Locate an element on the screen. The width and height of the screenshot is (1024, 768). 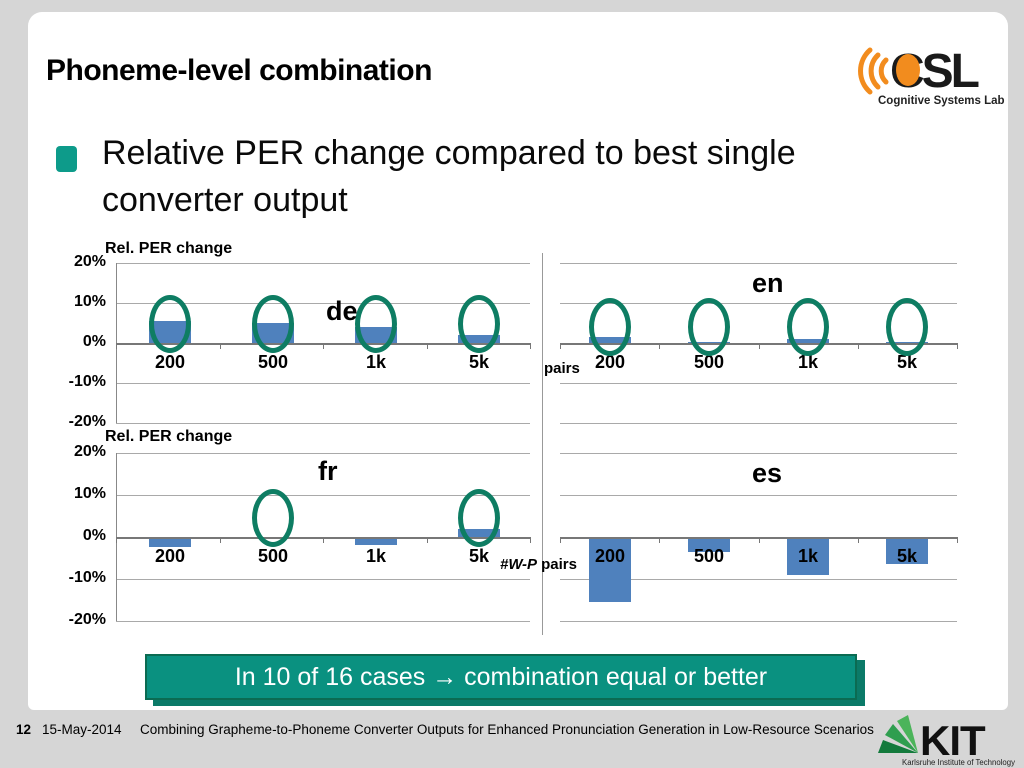
csl-head-icon is located at coordinates (908, 70).